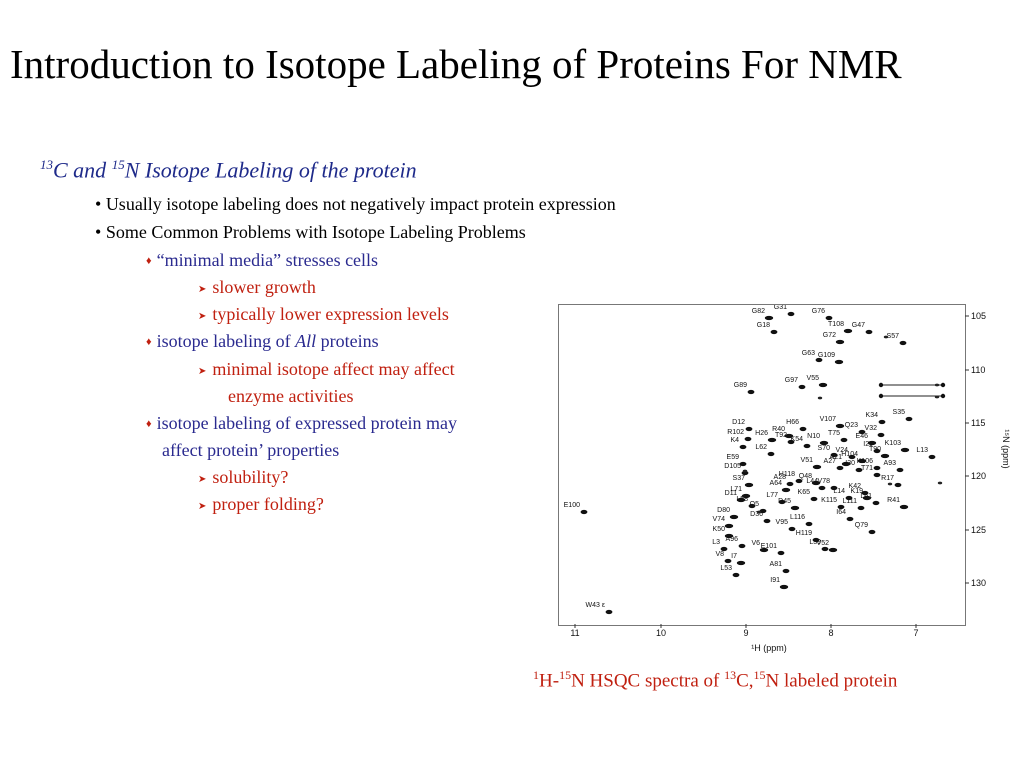 This screenshot has height=768, width=1024. I want to click on svg-text: R17, so click(887, 478).